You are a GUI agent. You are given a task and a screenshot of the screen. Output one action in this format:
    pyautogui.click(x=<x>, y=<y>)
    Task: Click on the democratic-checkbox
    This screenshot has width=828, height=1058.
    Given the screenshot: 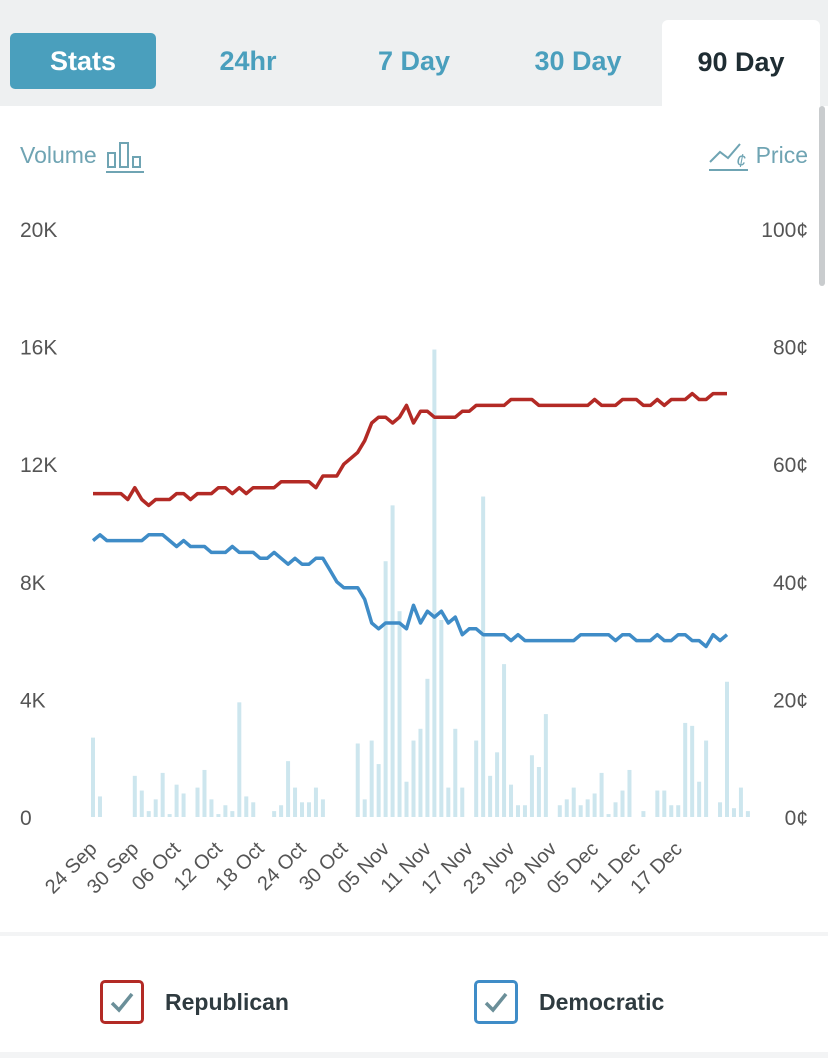 What is the action you would take?
    pyautogui.click(x=496, y=1002)
    